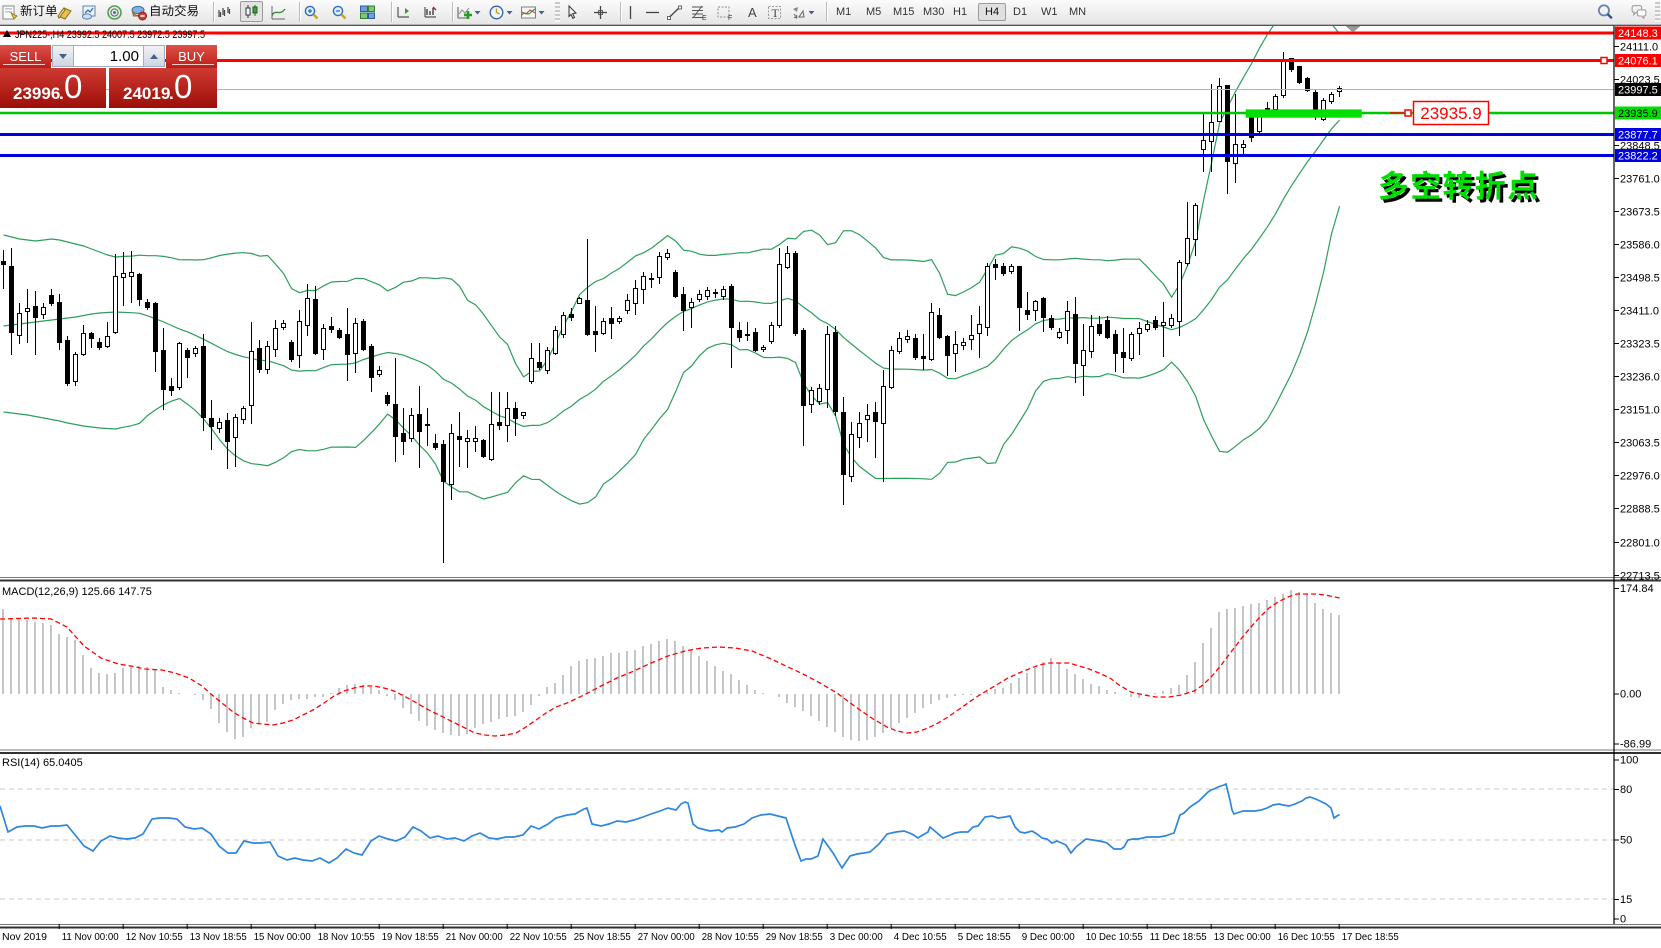  What do you see at coordinates (42, 763) in the screenshot?
I see `svg-text: RSI(14) 65.0405` at bounding box center [42, 763].